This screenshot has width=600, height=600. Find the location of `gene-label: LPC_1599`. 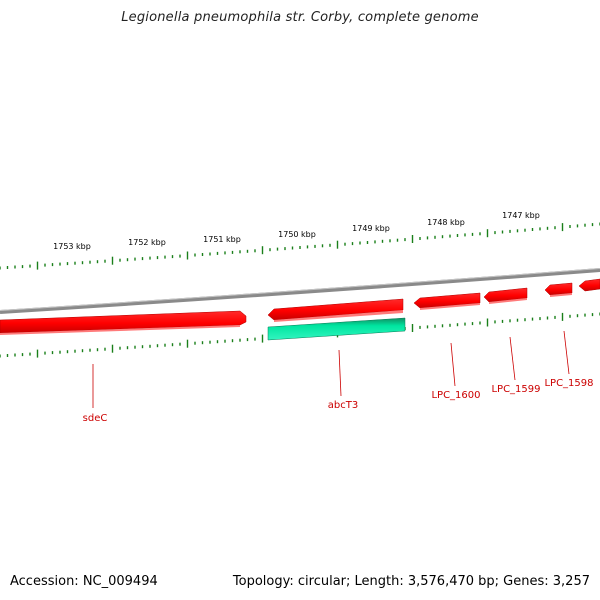

gene-label: LPC_1599 is located at coordinates (515, 389).